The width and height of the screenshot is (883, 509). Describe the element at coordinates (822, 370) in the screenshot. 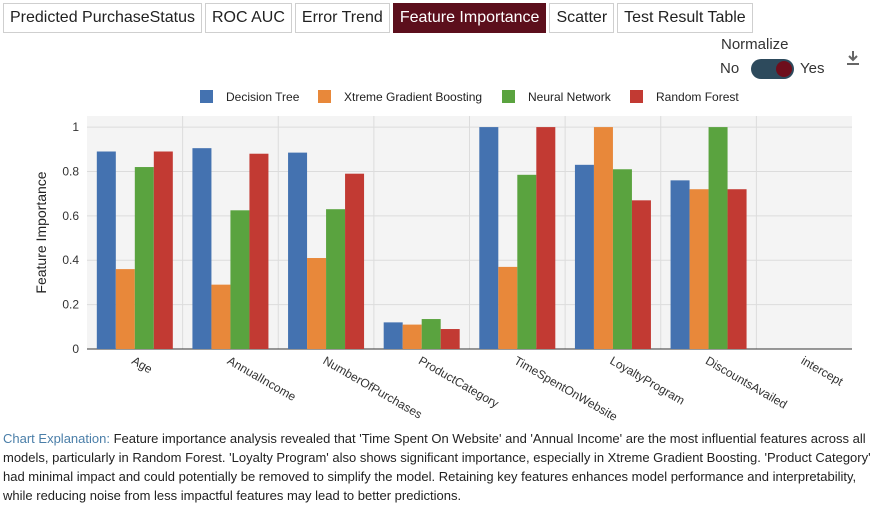

I see `x-tick-label: intercept` at that location.